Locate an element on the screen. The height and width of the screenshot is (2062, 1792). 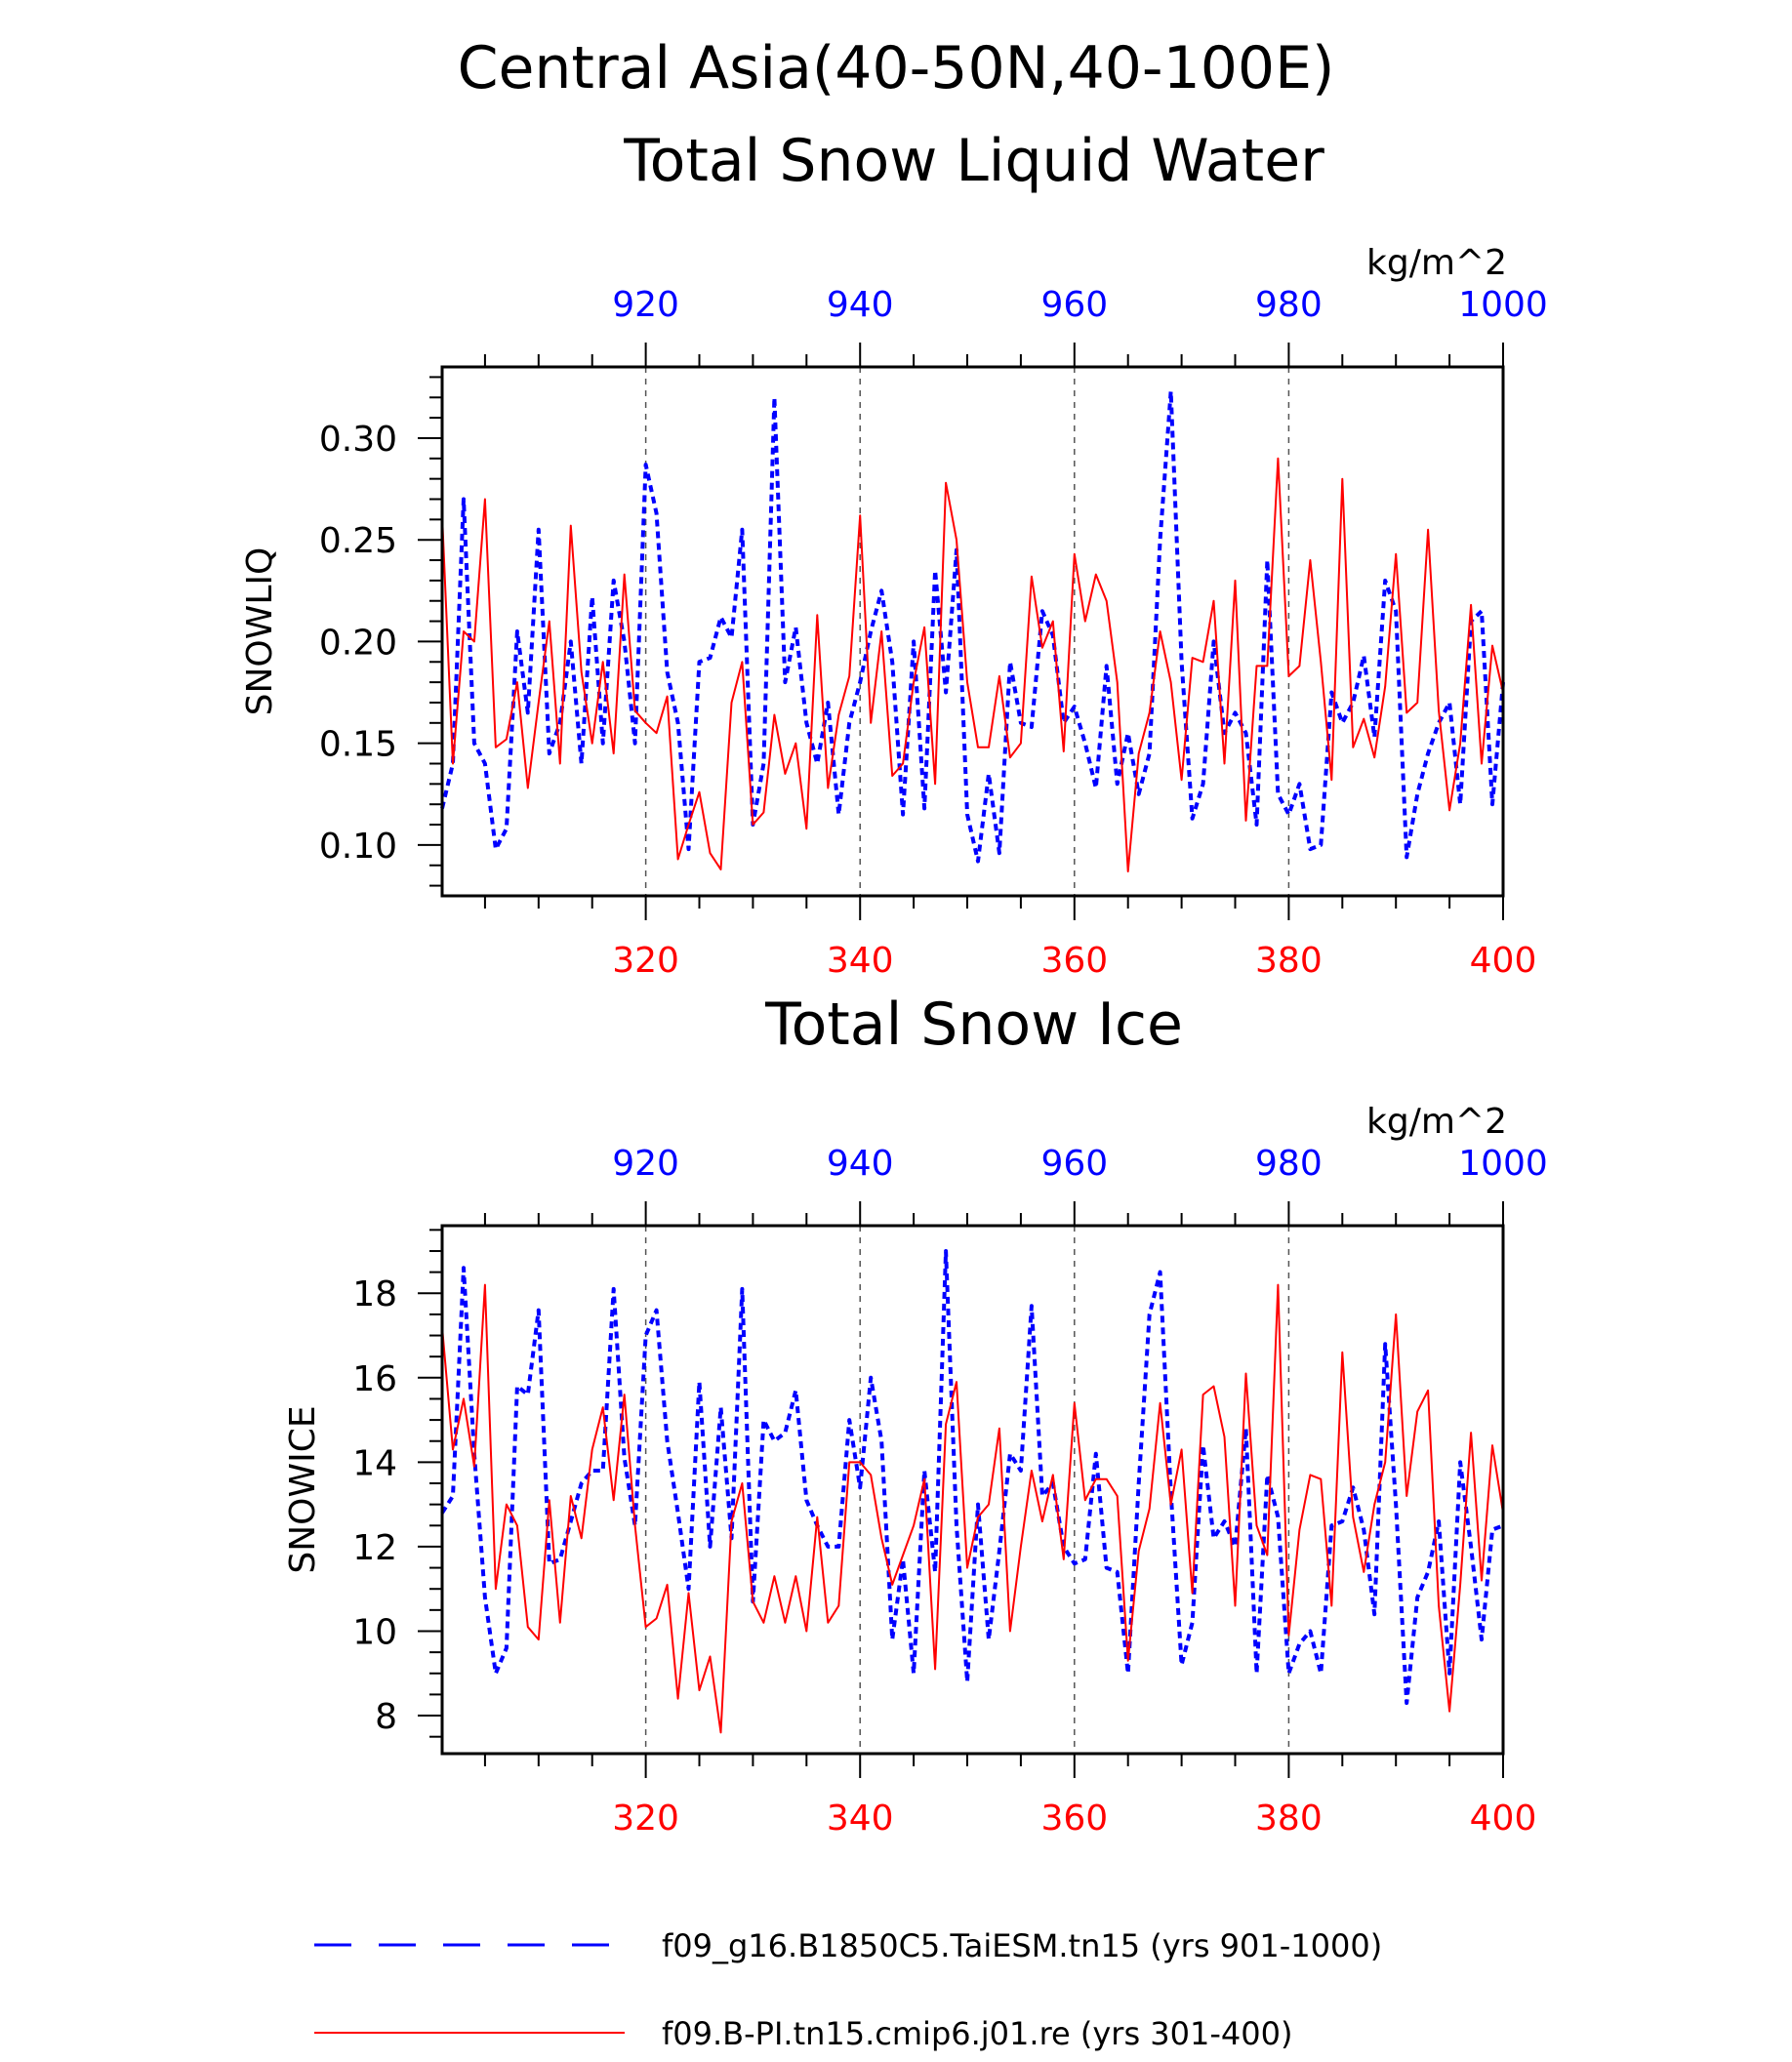
y-tick-label: 14 is located at coordinates (374, 1463).